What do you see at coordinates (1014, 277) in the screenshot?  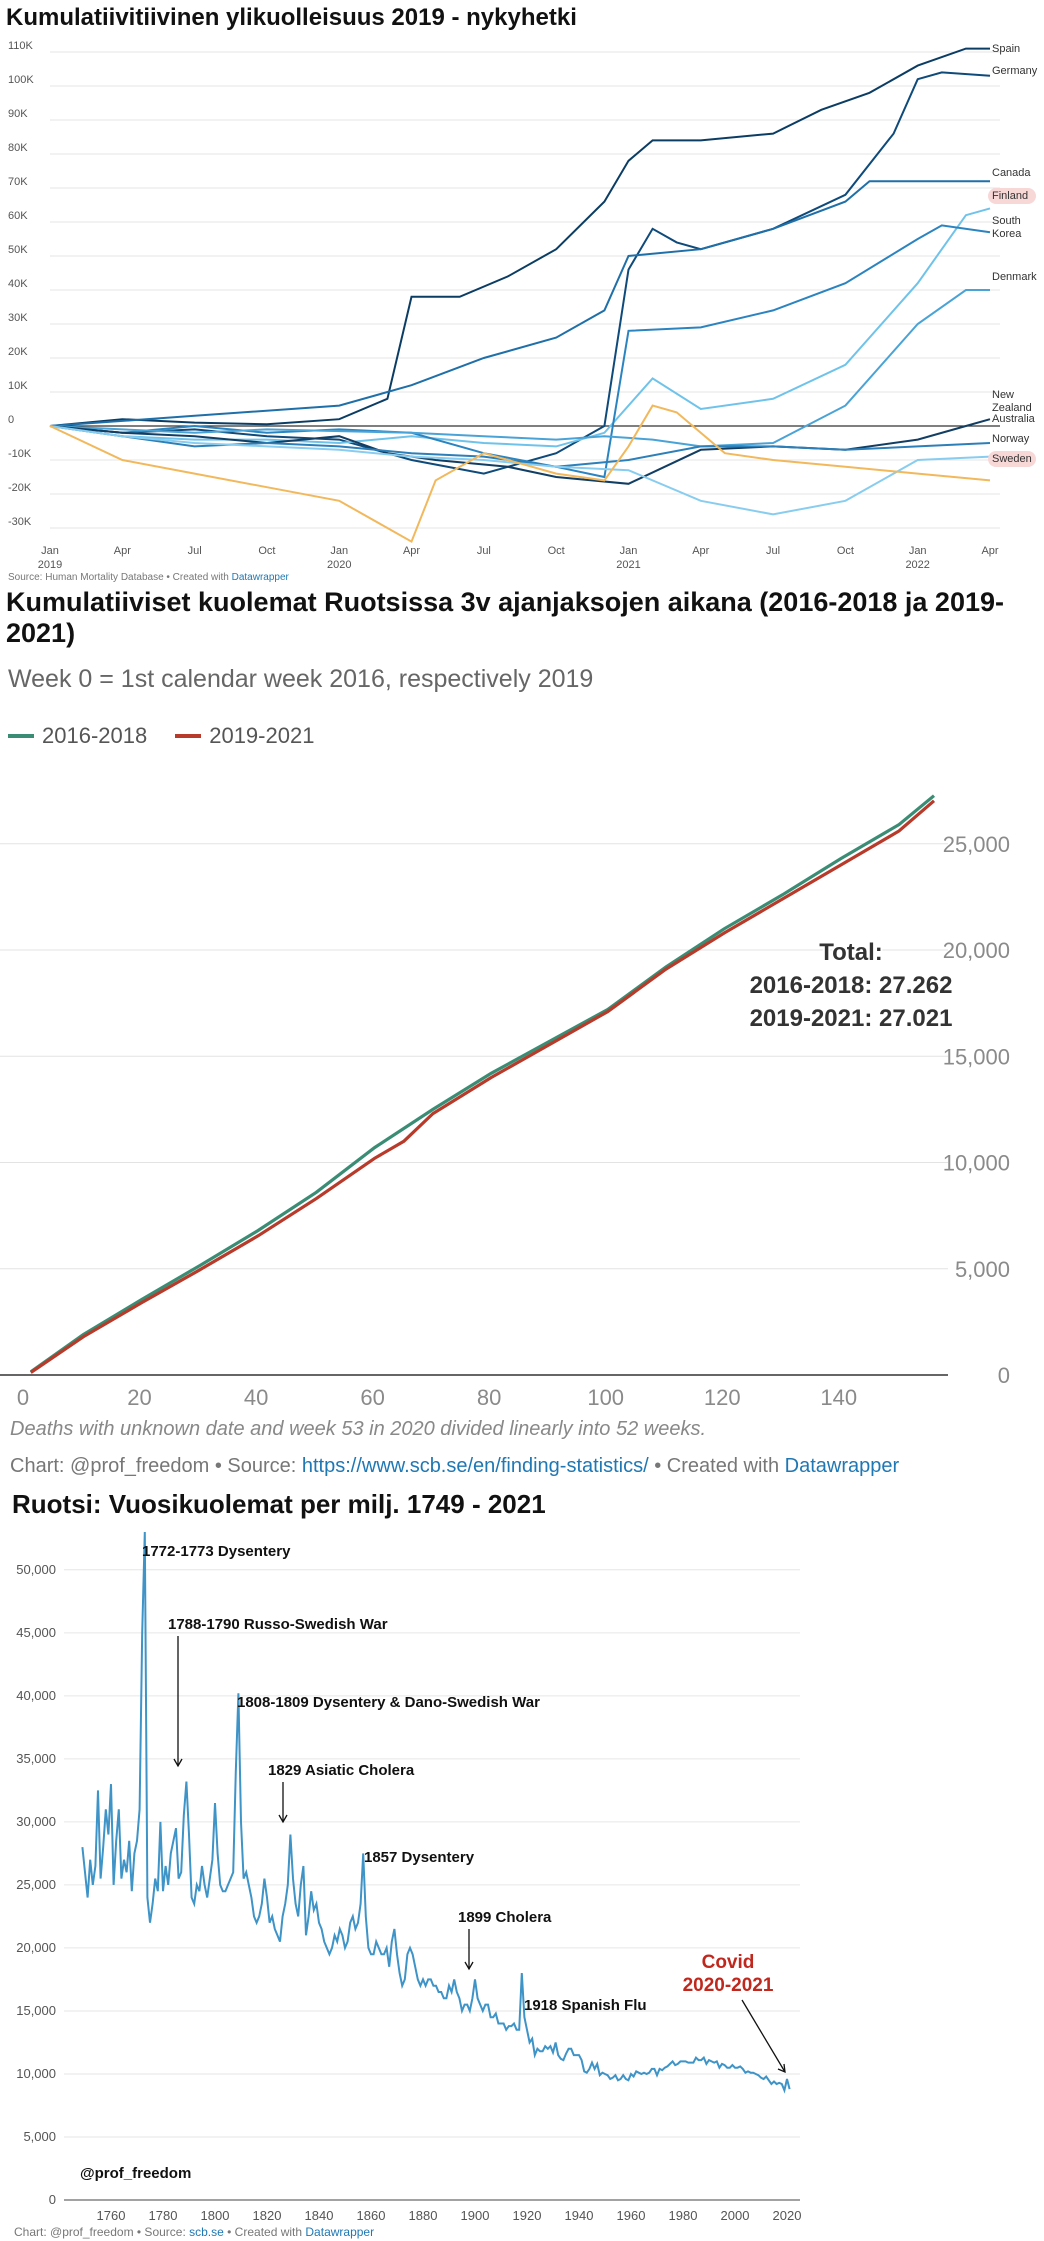 I see `chart1-series-label: Denmark` at bounding box center [1014, 277].